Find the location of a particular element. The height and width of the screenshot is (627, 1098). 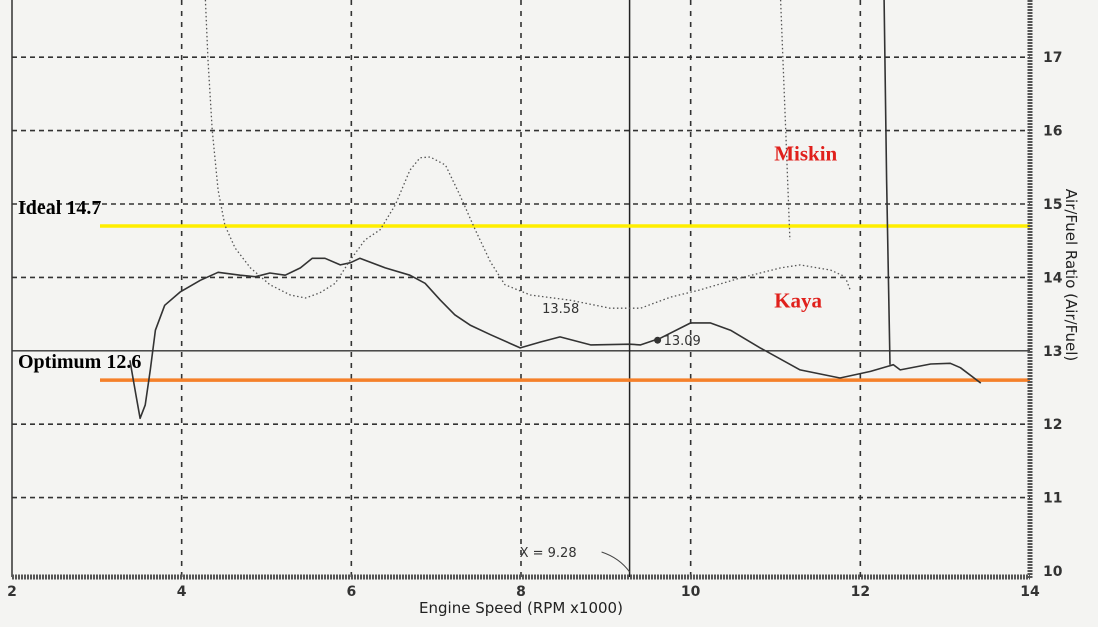

x-tick-label: 2 is located at coordinates (12, 592).